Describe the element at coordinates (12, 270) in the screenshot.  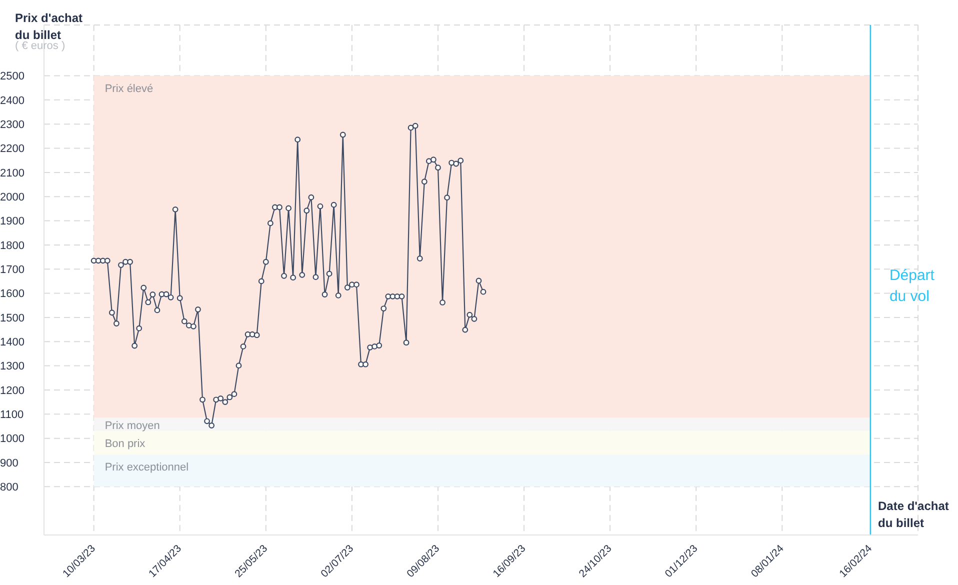
I see `y-tick-label: 1700` at that location.